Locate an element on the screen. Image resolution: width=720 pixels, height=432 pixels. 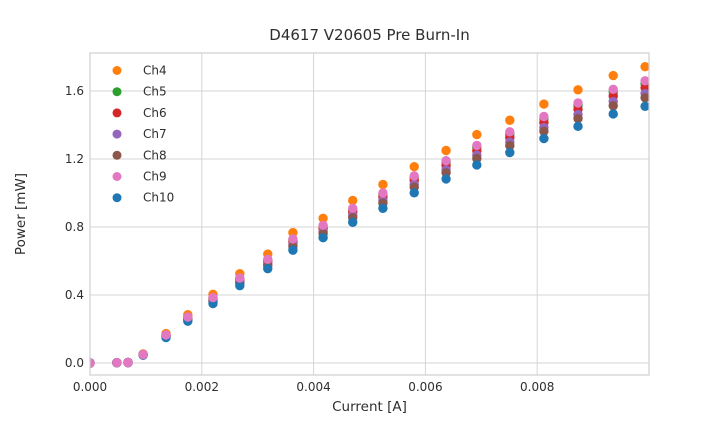
x-axis-label: Current [A] is located at coordinates (369, 407).